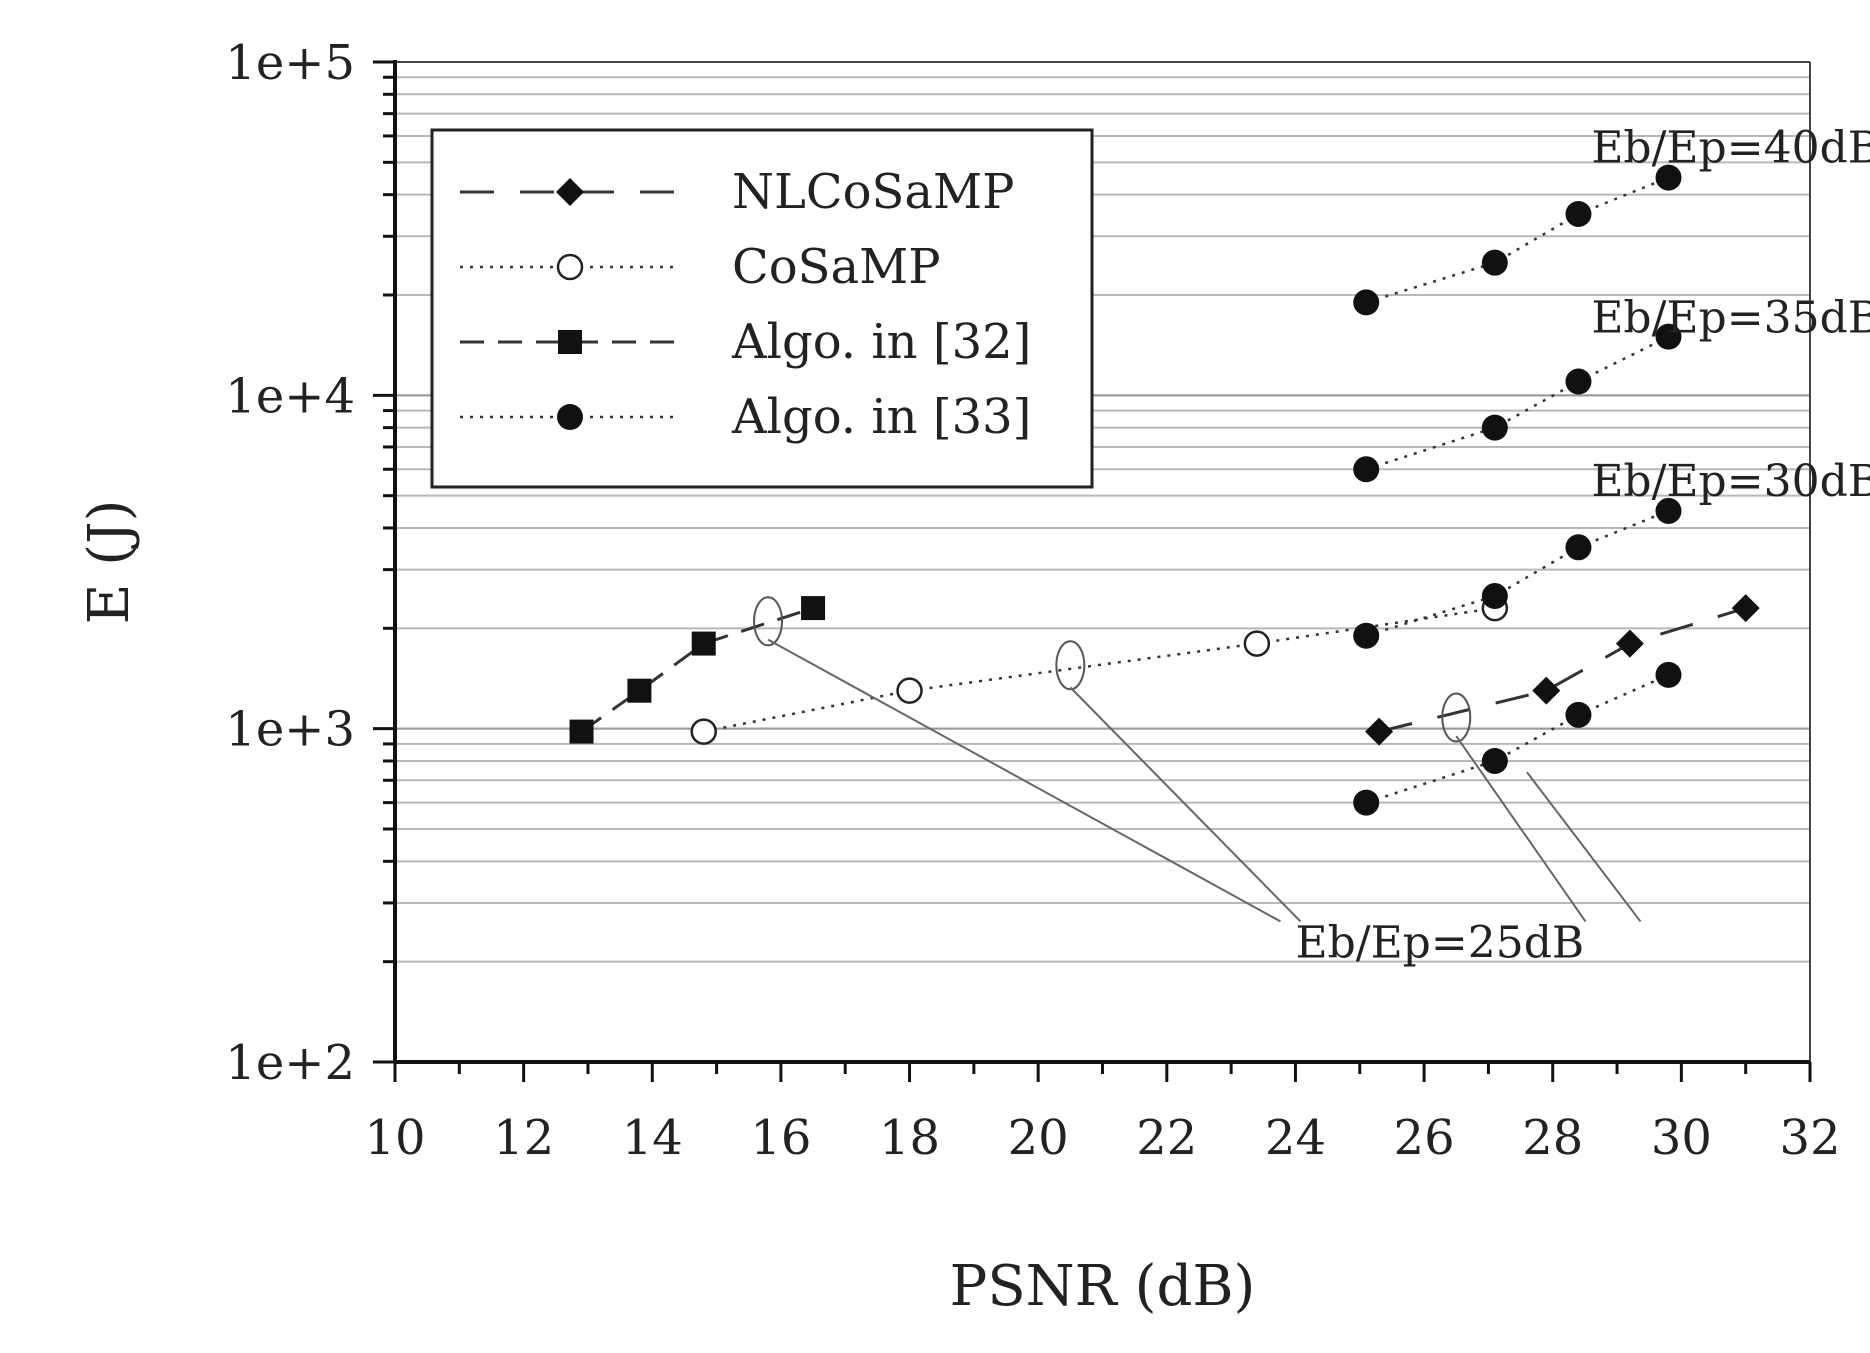 The width and height of the screenshot is (1870, 1353). I want to click on legend-item: Algo. in [32], so click(745, 342).